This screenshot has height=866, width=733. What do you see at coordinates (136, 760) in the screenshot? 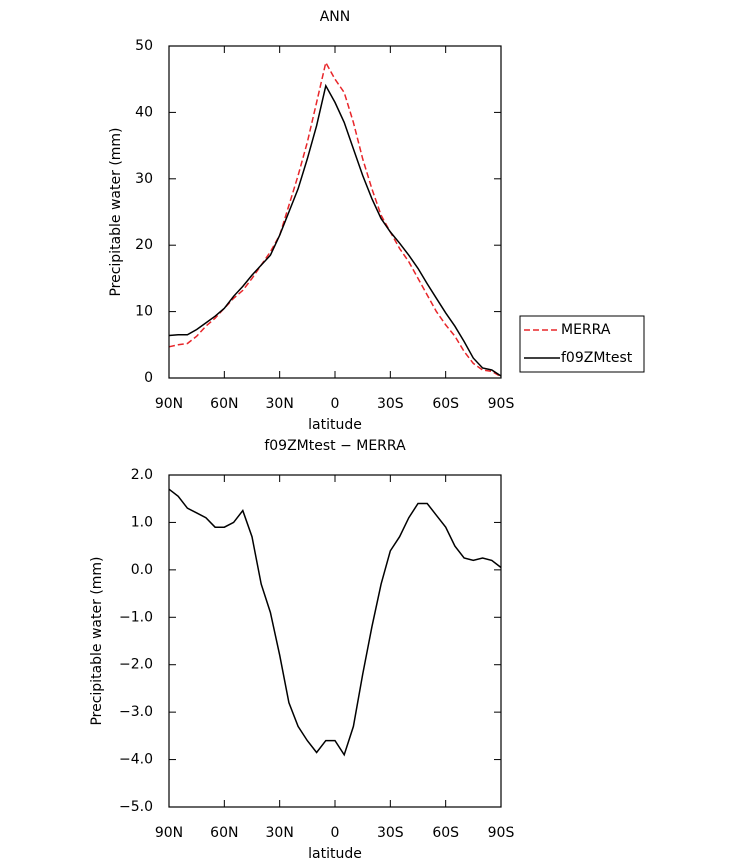
I see `y-tick-label: −4.0` at bounding box center [136, 760].